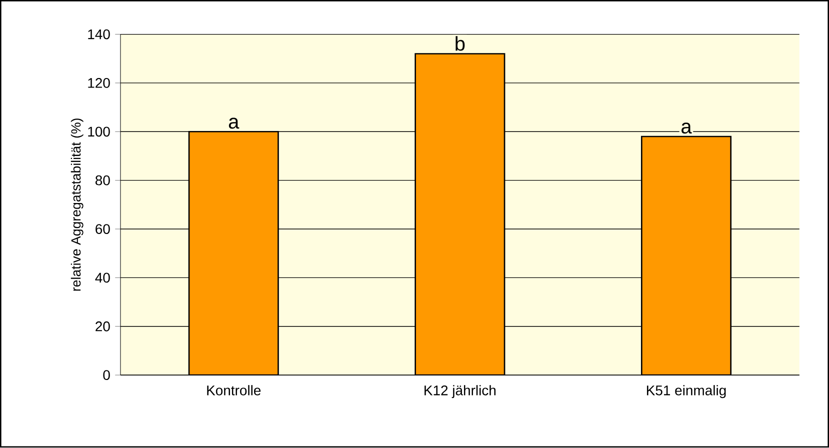 The height and width of the screenshot is (448, 829). What do you see at coordinates (106, 375) in the screenshot?
I see `y-tick-label: 0` at bounding box center [106, 375].